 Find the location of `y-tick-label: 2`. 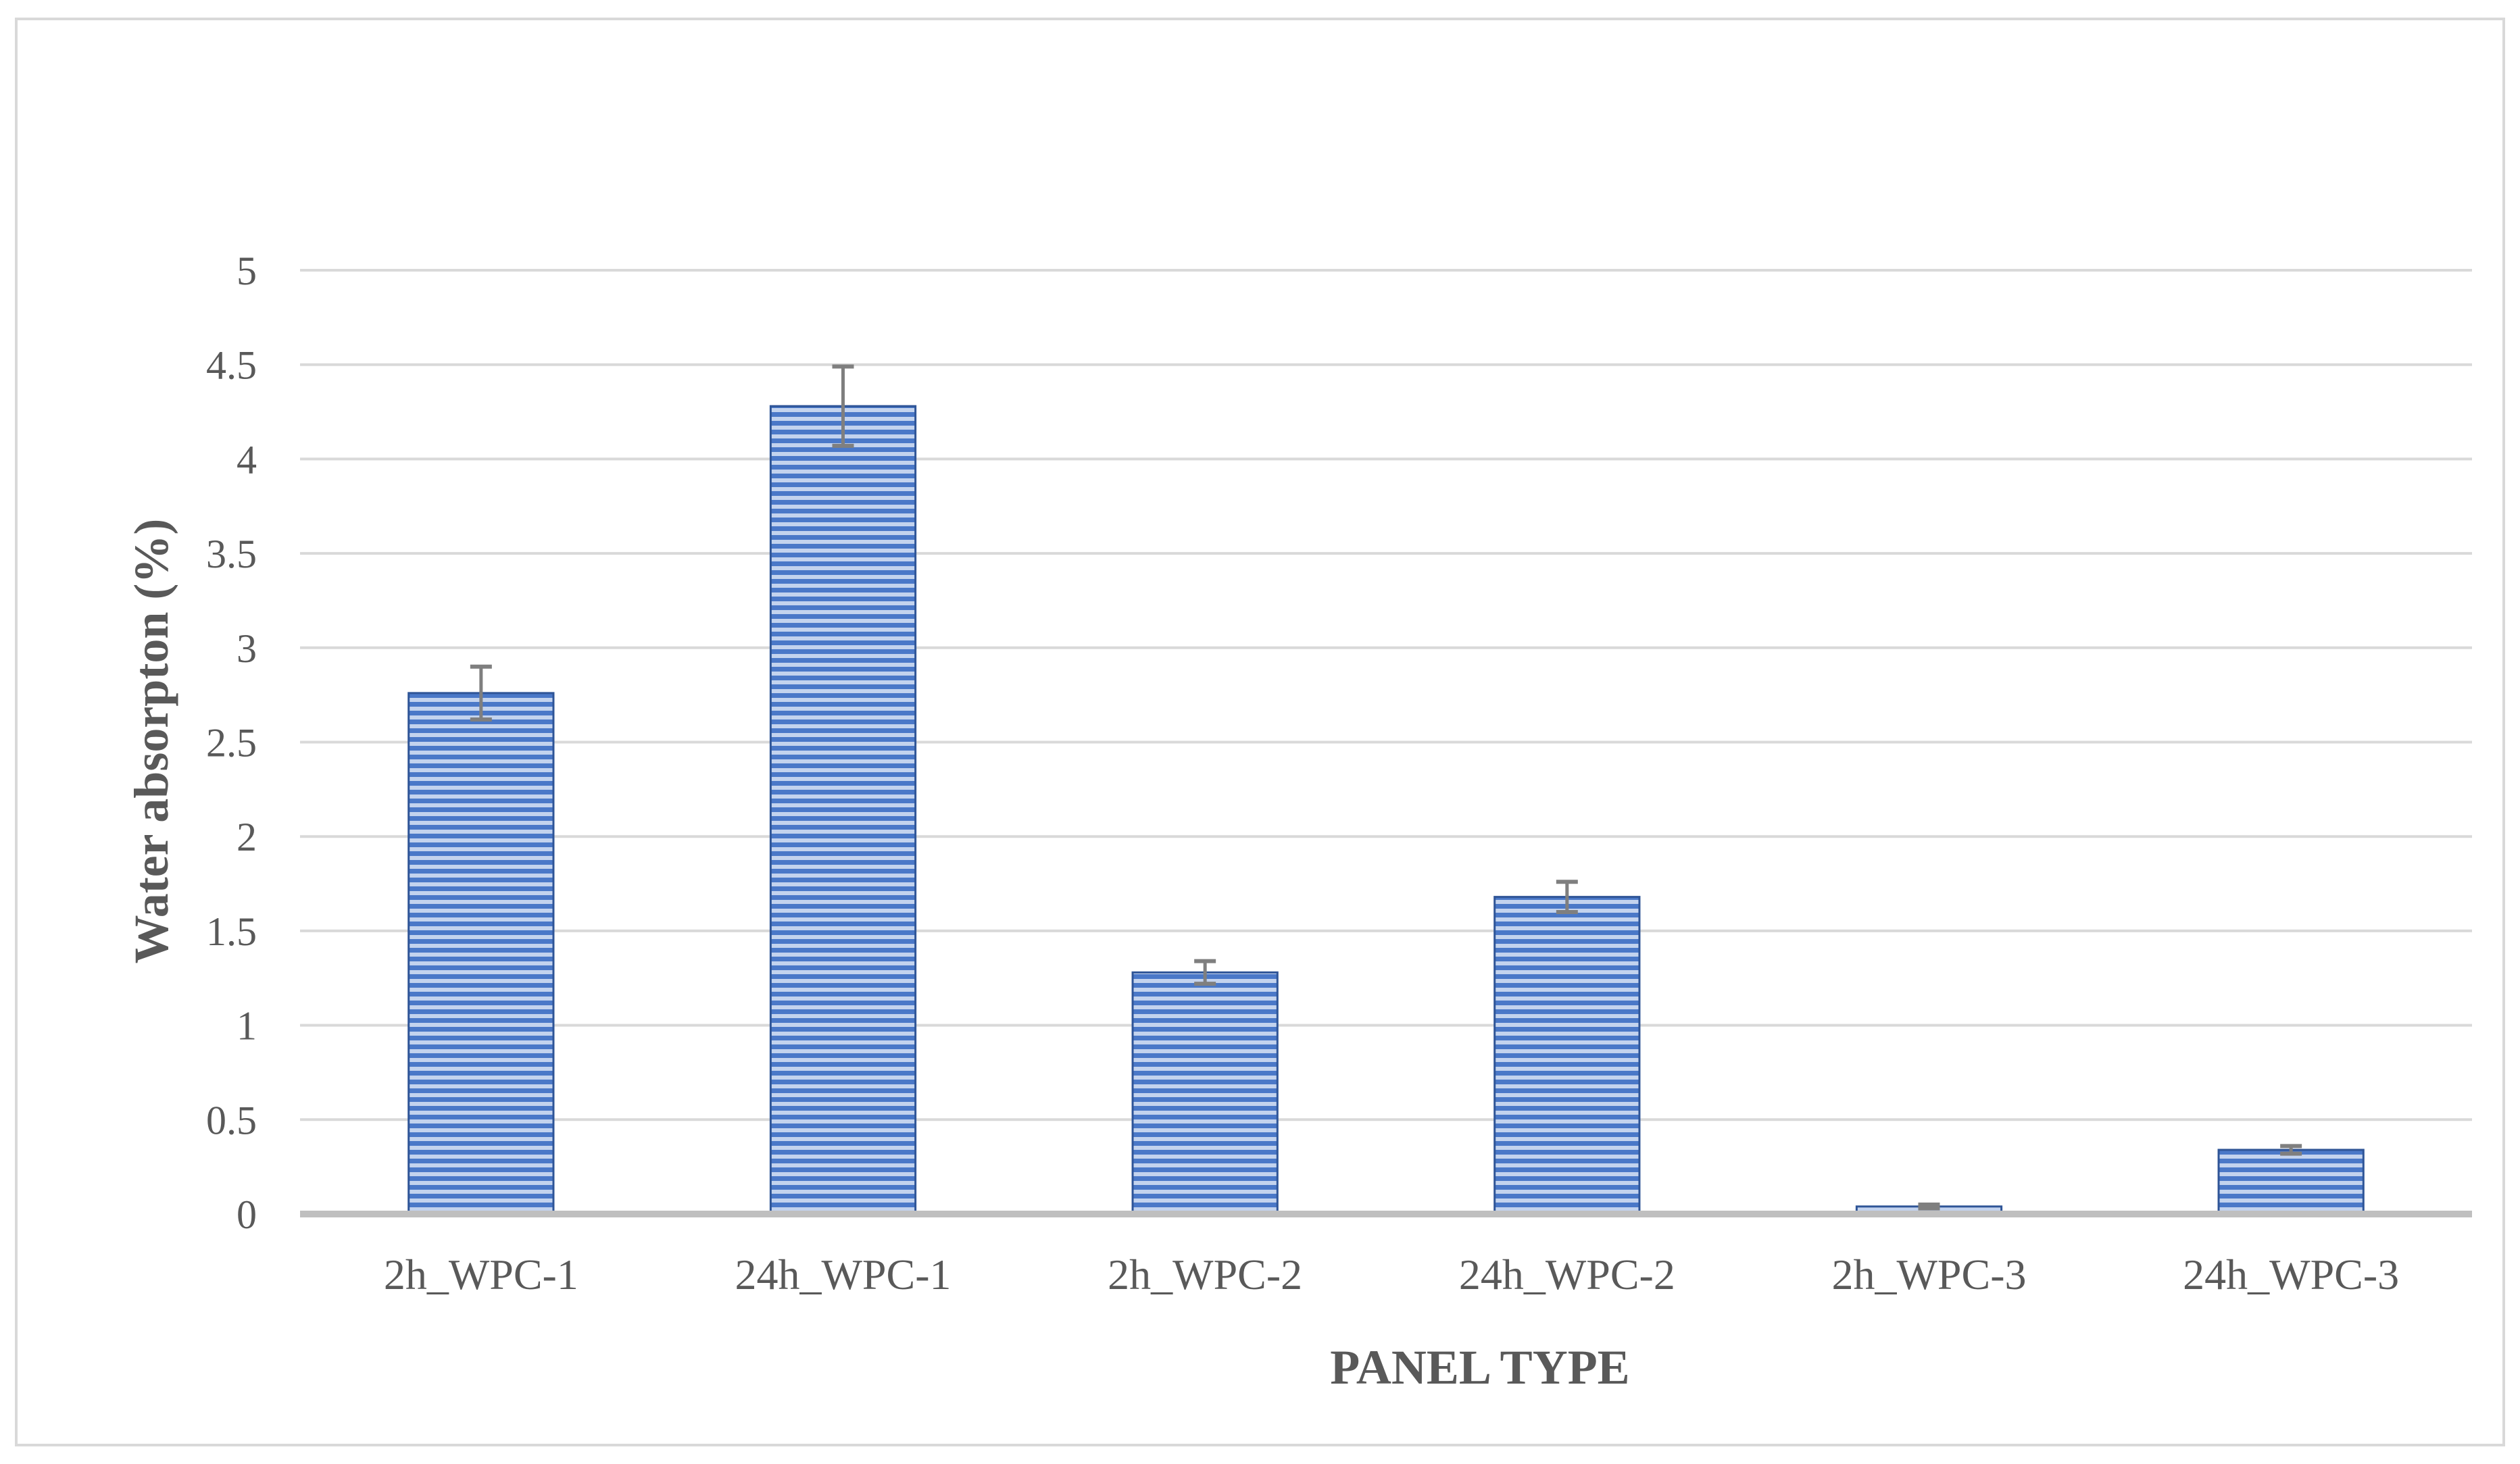

y-tick-label: 2 is located at coordinates (247, 837).